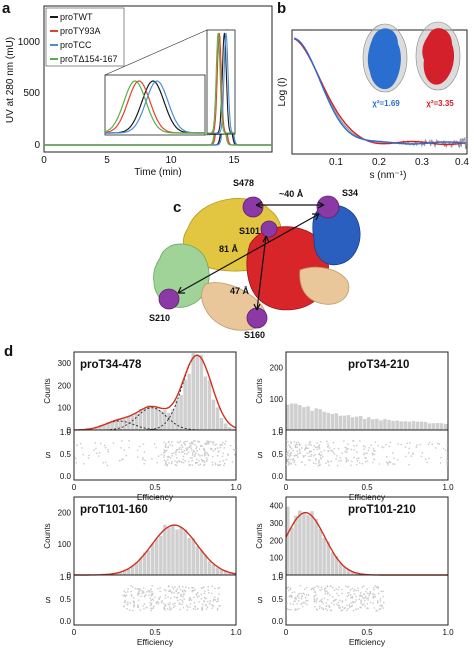 This screenshot has height=651, width=474. What do you see at coordinates (367, 642) in the screenshot?
I see `efficiency-axis-label: Efficiency` at bounding box center [367, 642].